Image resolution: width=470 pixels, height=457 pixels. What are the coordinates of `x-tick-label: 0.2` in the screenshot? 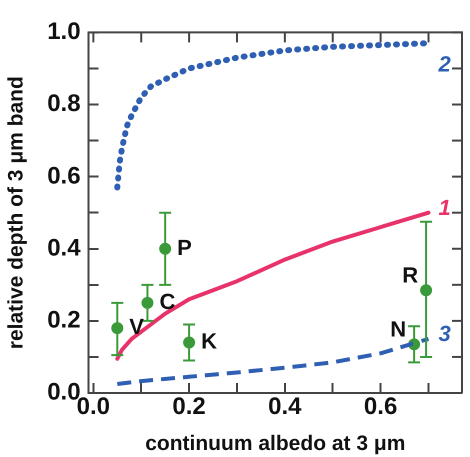 It's located at (189, 406).